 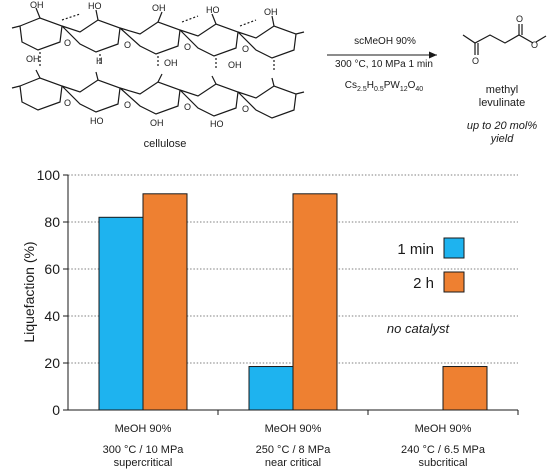 I want to click on arrow-head-icon, so click(x=433, y=55).